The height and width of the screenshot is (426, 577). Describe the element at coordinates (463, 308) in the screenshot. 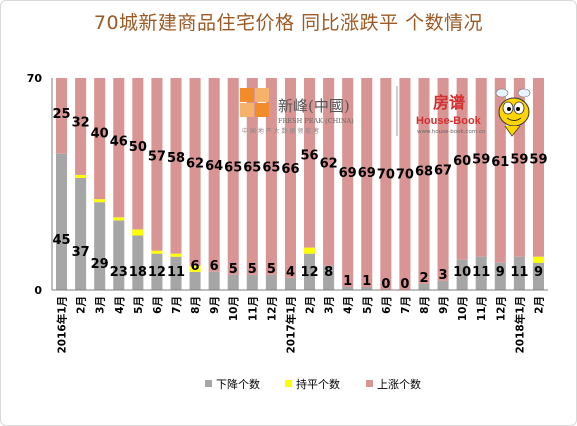

I see `x-tick-label-21: 10月` at that location.